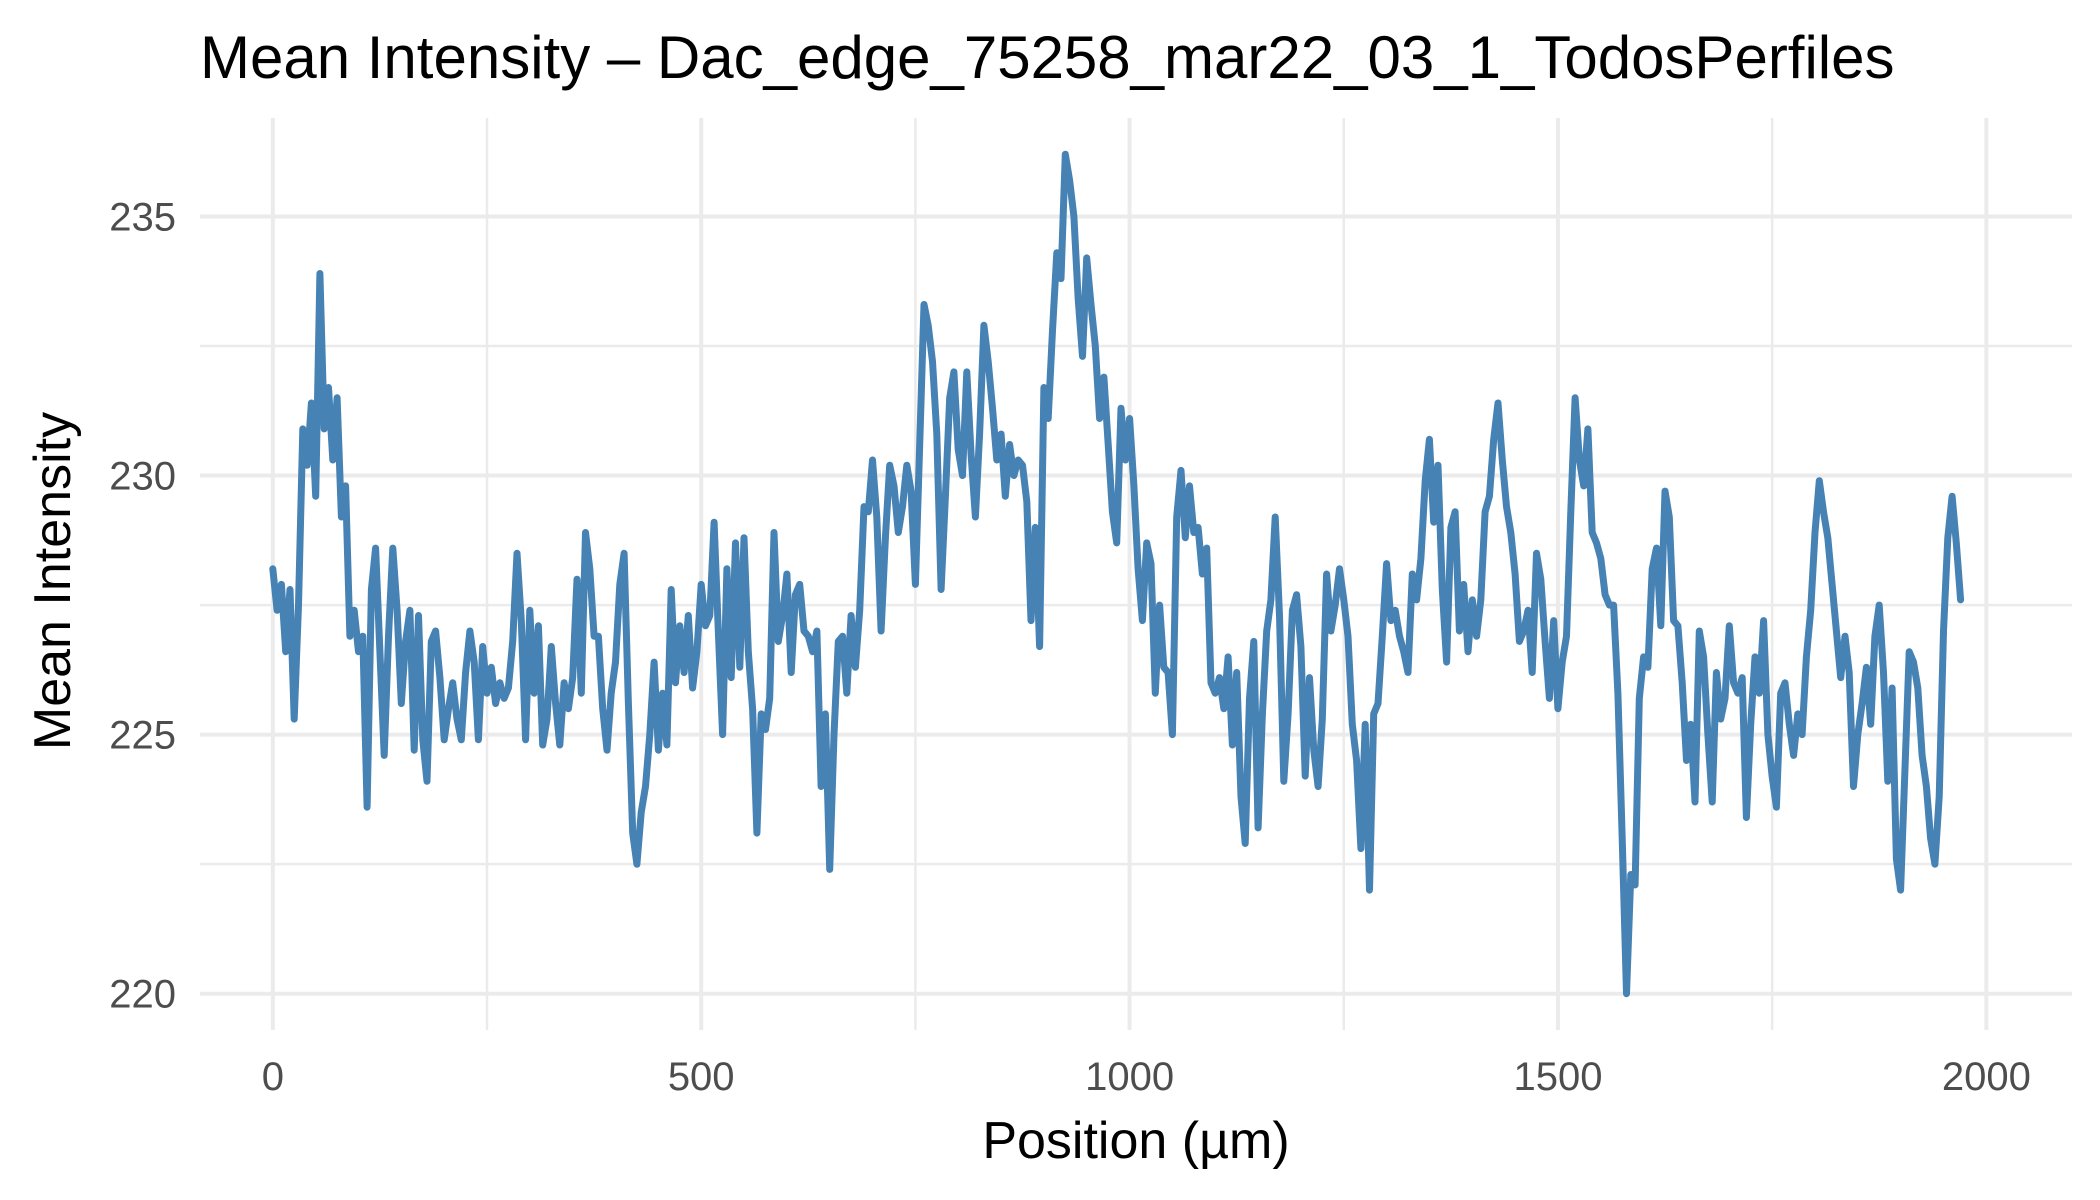  What do you see at coordinates (1557, 1077) in the screenshot?
I see `x-tick-label: 1500` at bounding box center [1557, 1077].